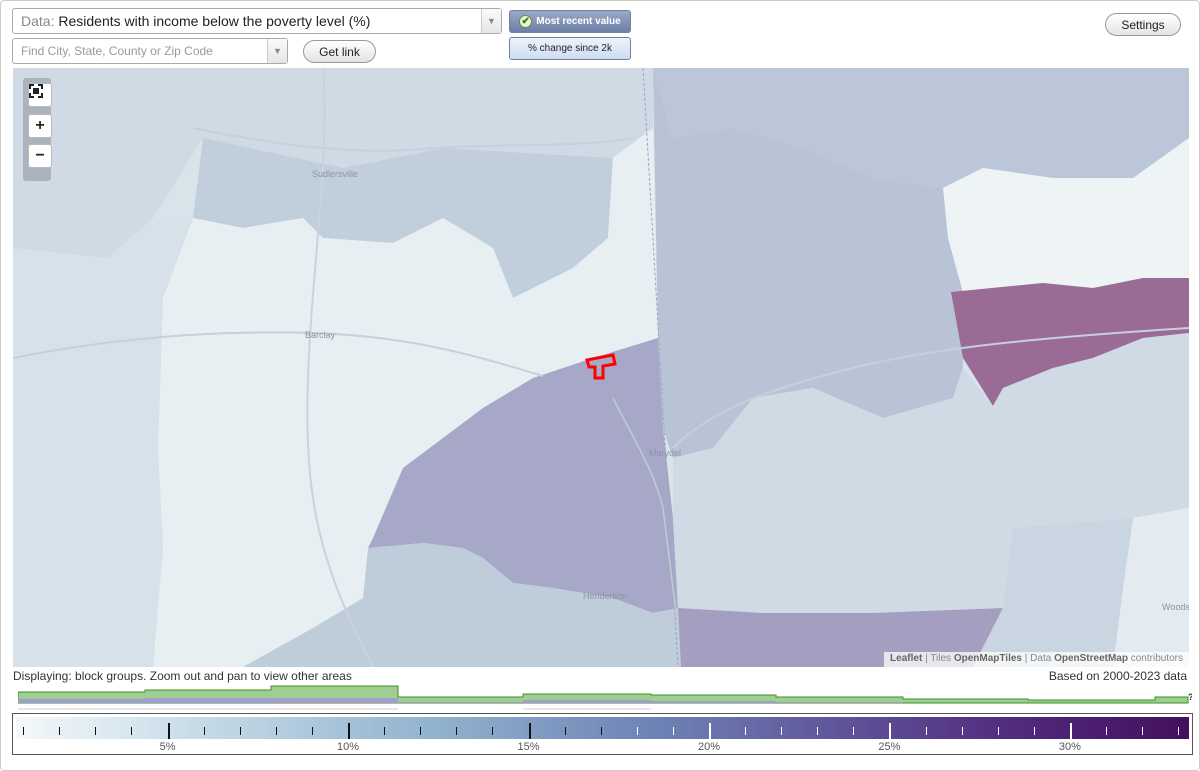 The width and height of the screenshot is (1200, 771). Describe the element at coordinates (339, 51) in the screenshot. I see `get-link-button: Get link` at that location.